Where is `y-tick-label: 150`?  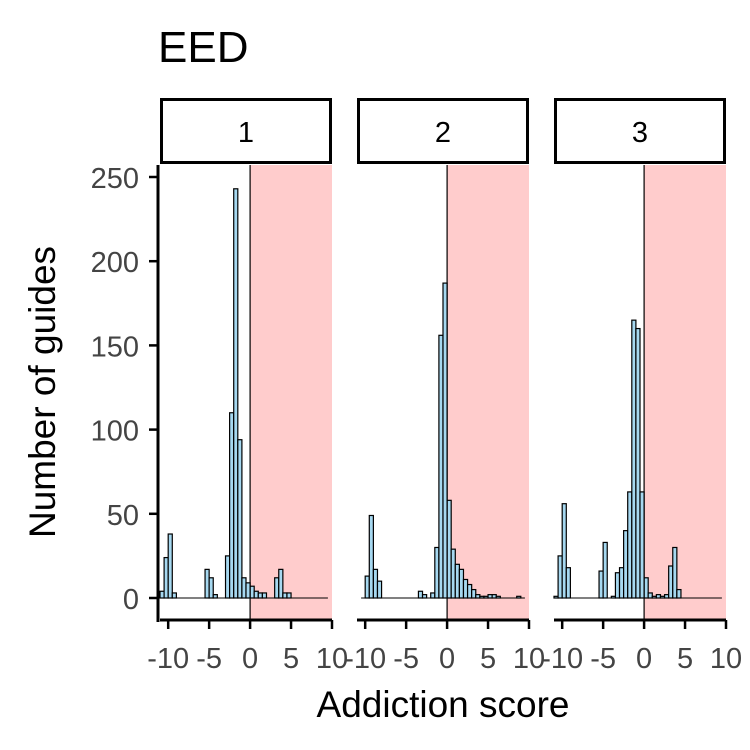 y-tick-label: 150 is located at coordinates (115, 347).